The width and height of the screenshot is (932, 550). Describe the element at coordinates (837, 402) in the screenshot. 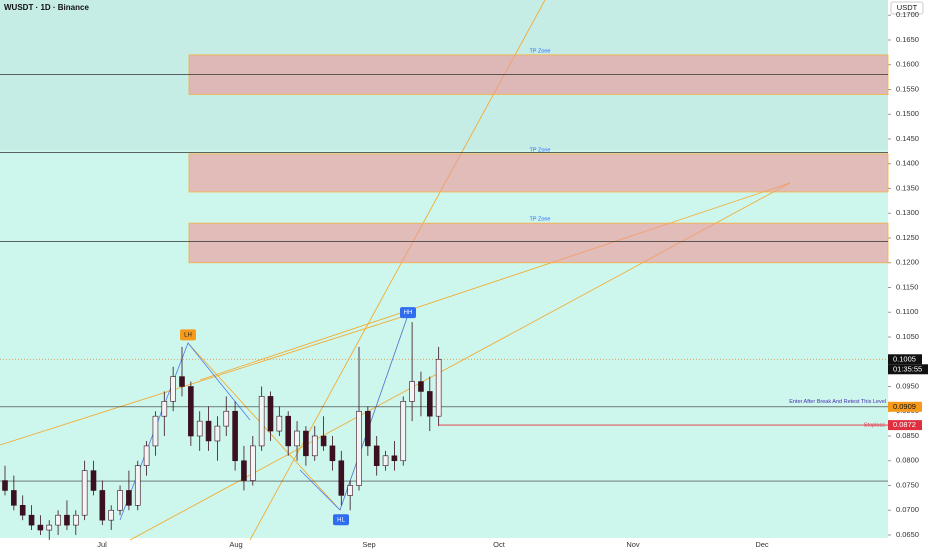

I see `entry-note: Enter After Break And Retest This Level` at that location.